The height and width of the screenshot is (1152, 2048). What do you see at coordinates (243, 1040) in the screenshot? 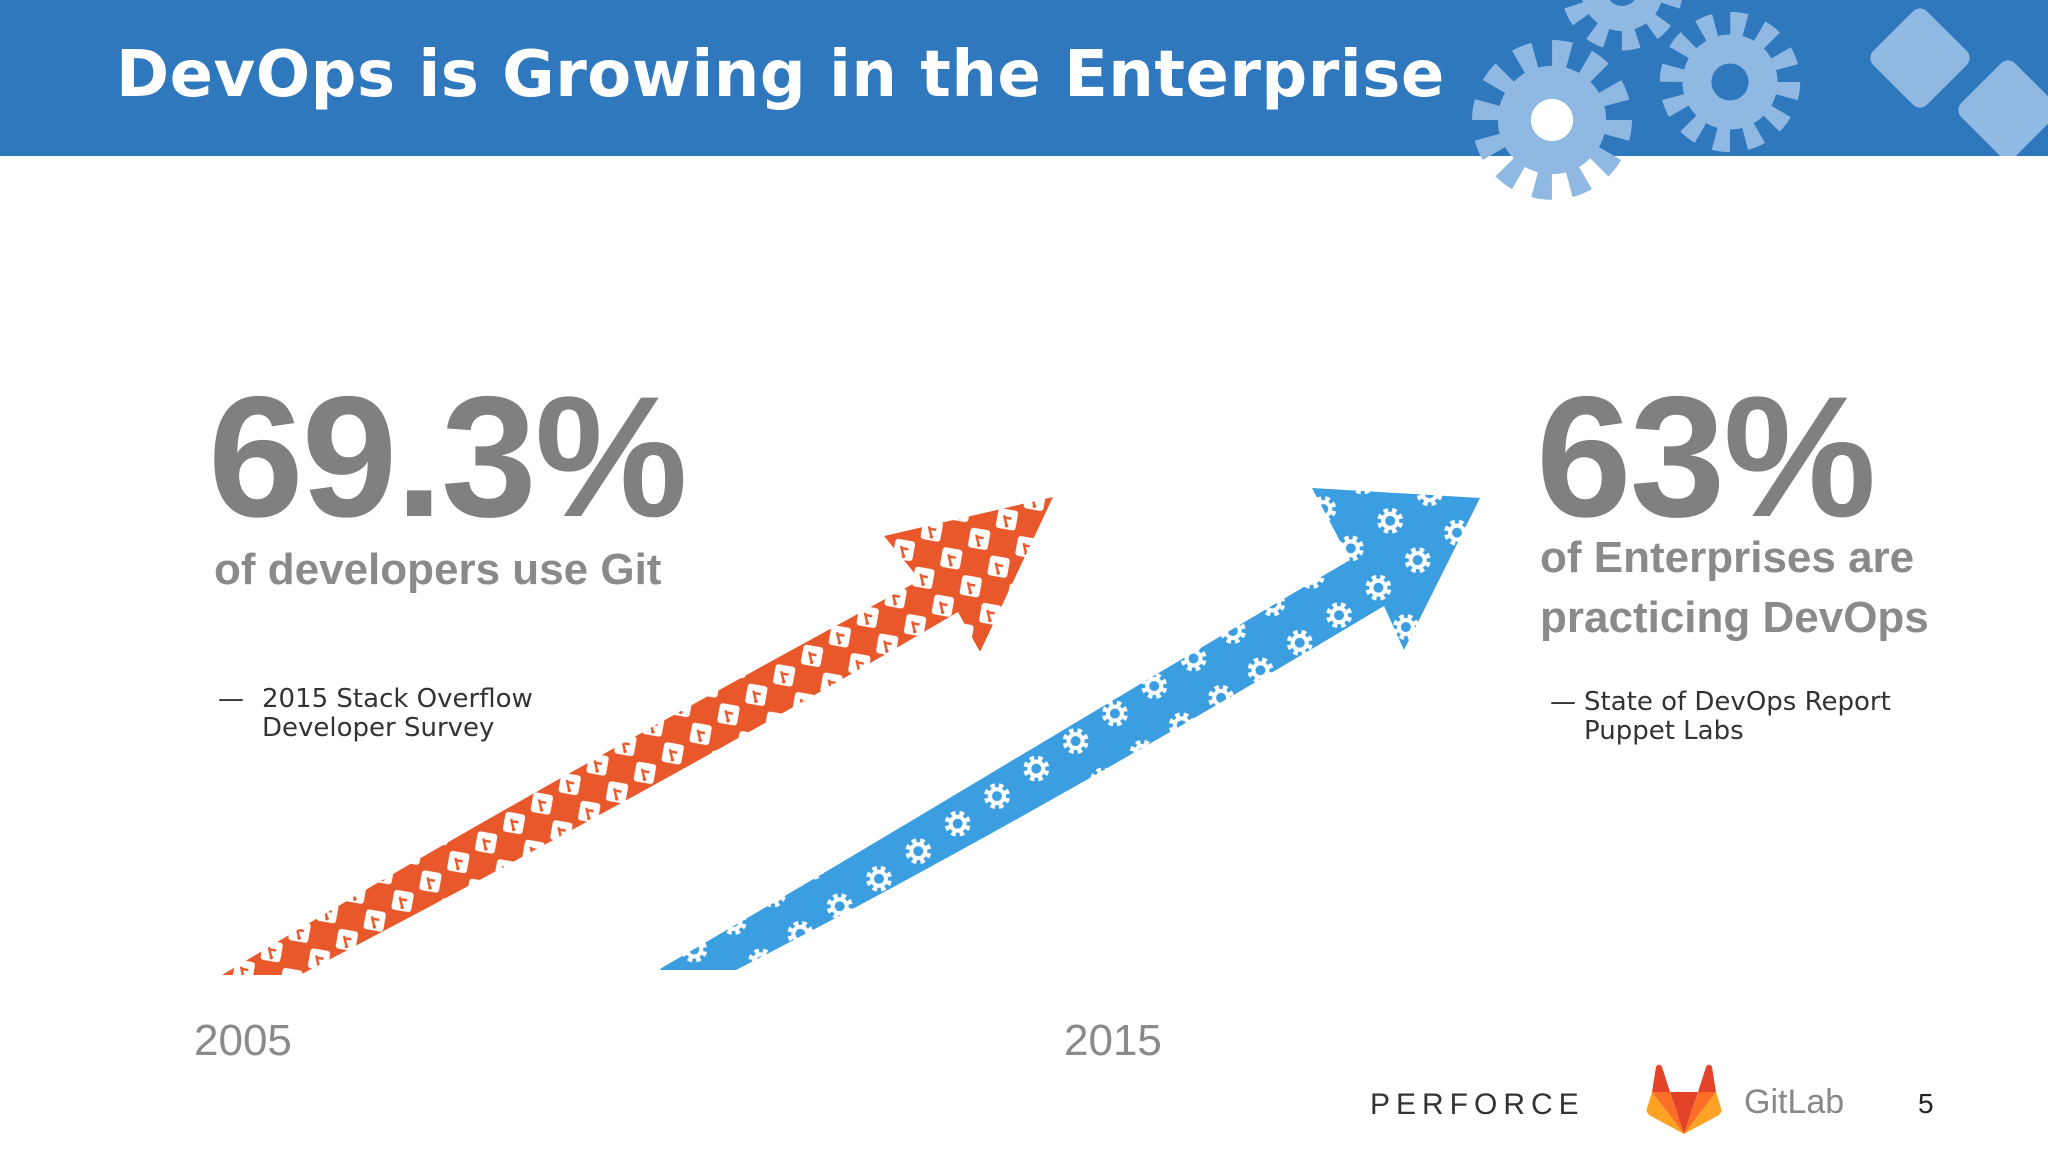
I see `start-year-label: 2005` at bounding box center [243, 1040].